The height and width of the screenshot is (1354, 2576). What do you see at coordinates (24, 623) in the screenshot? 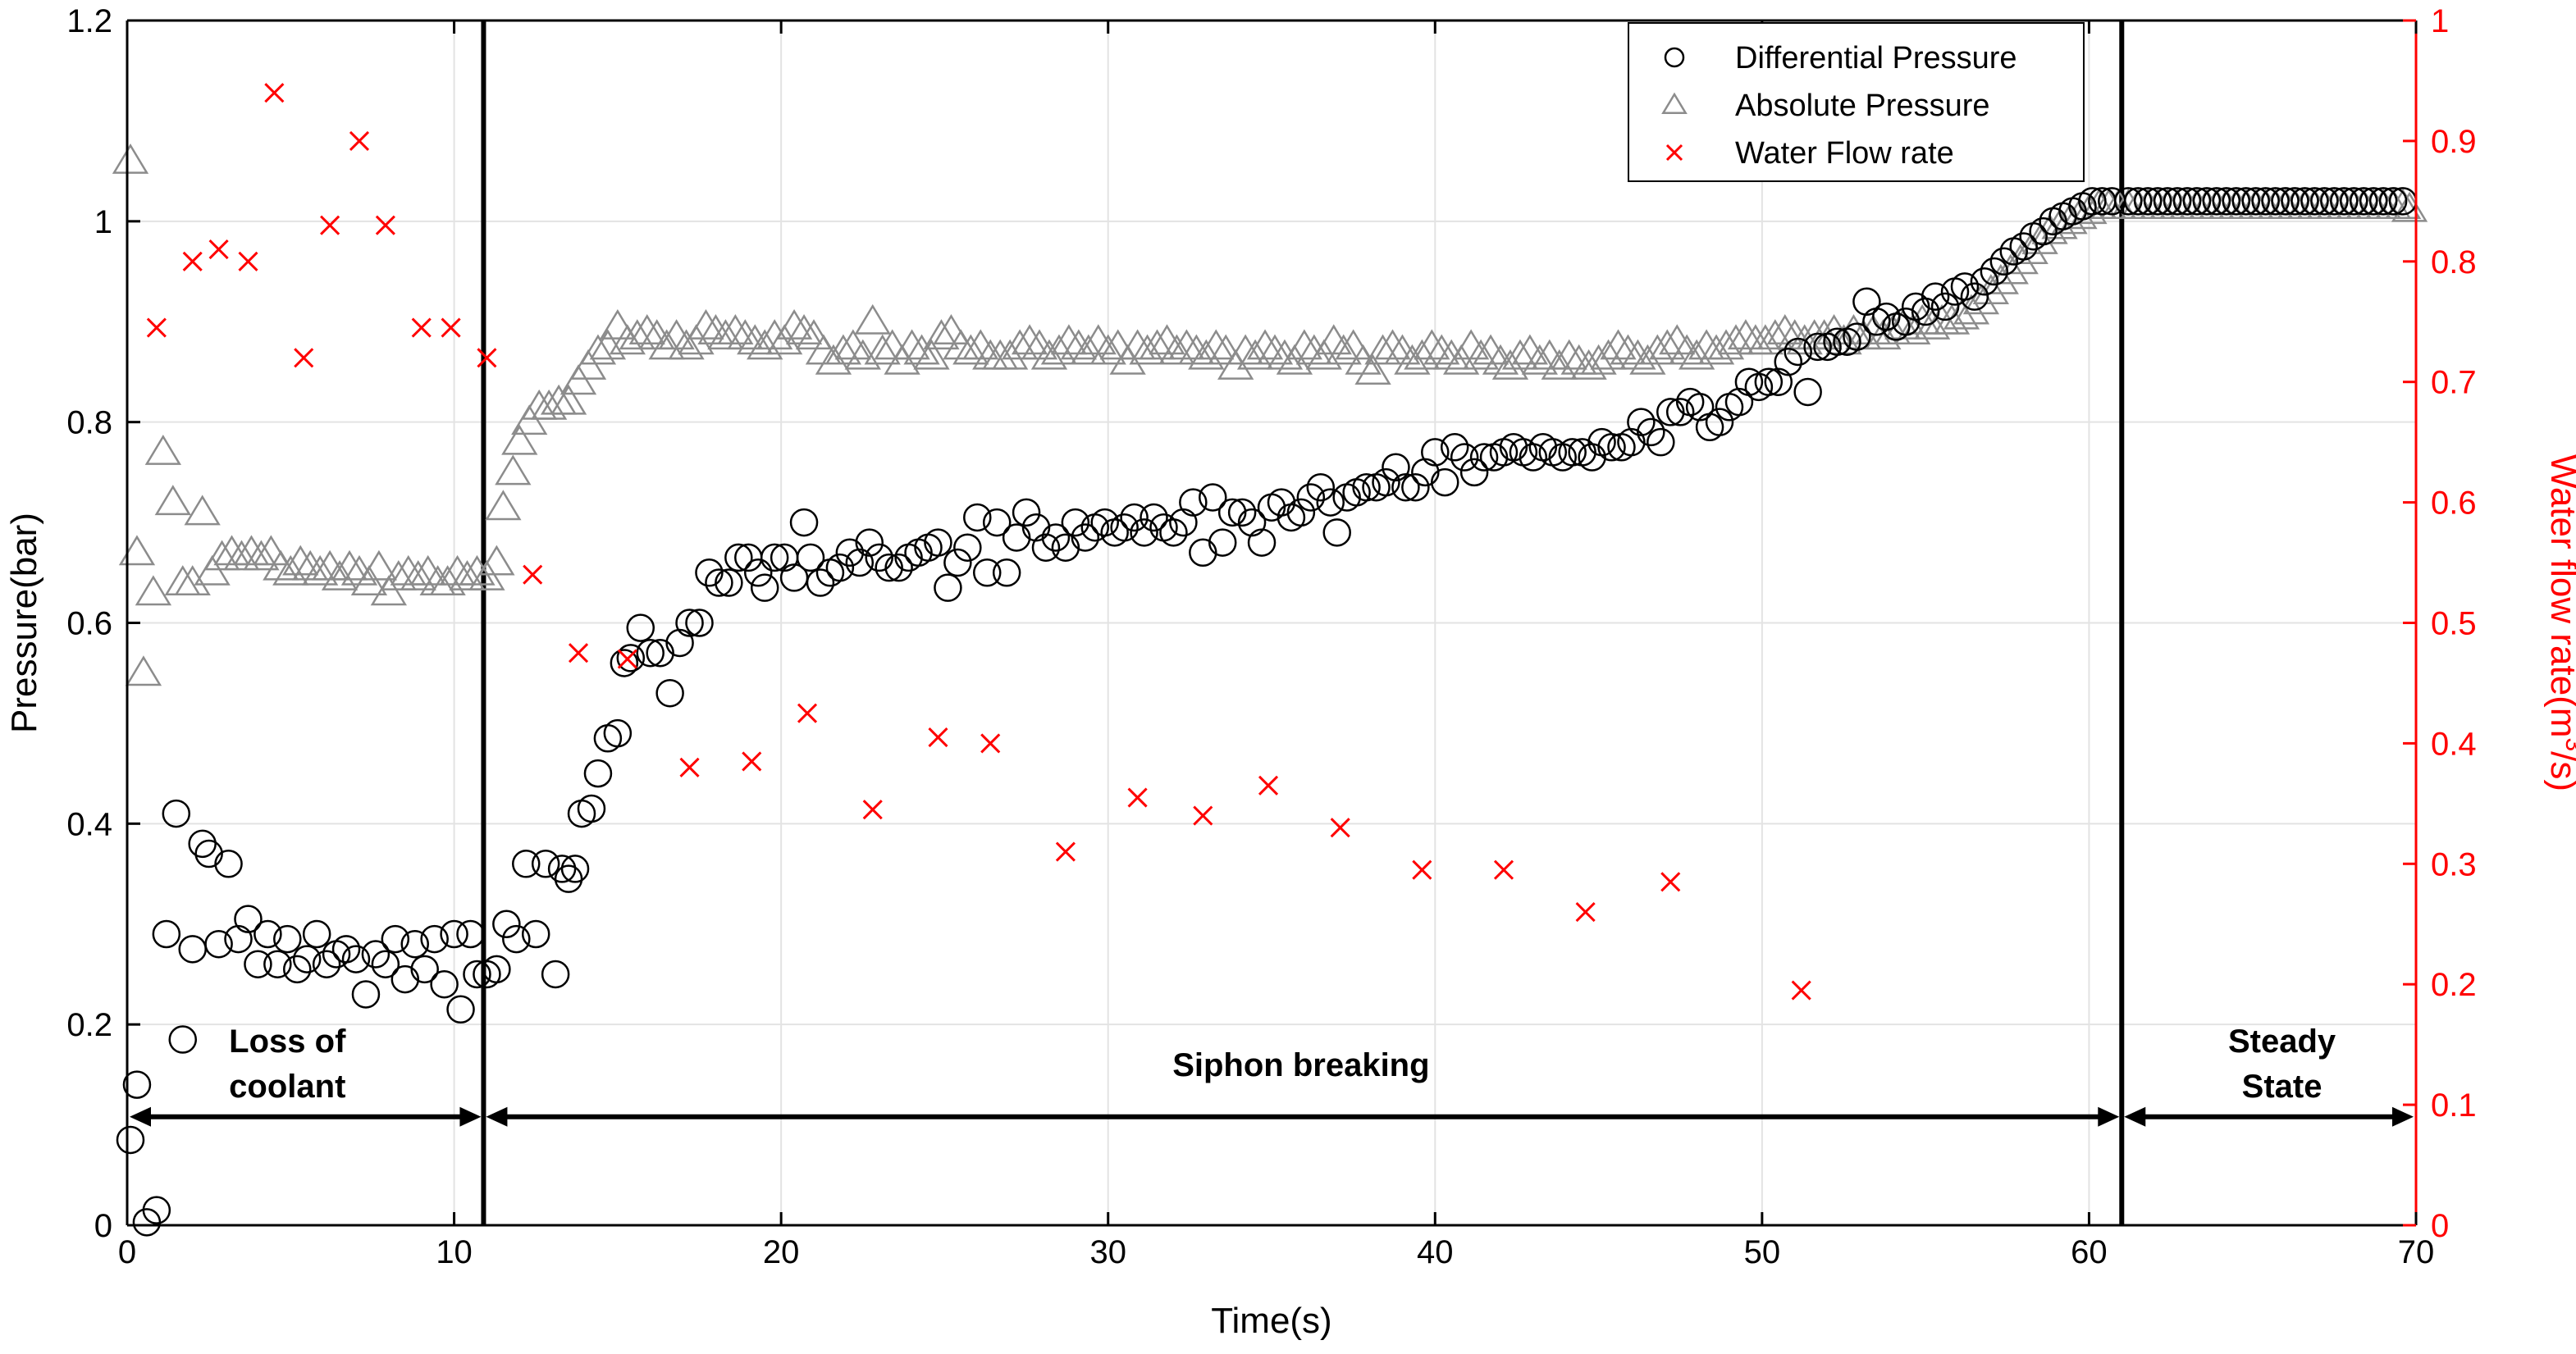
I see `y-axis-title: Pressure(bar)` at bounding box center [24, 623].